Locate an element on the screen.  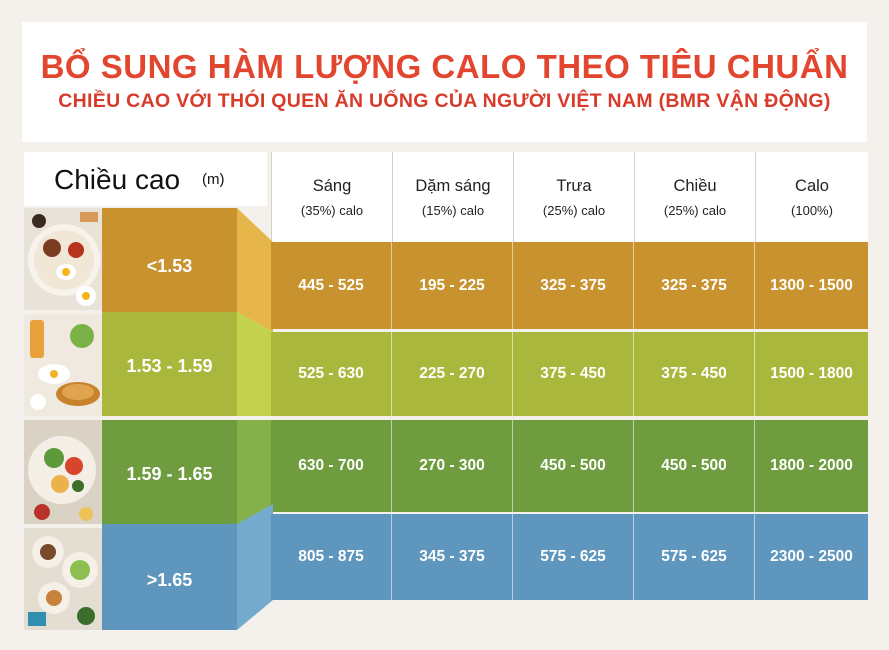
breakfast-plate-photo-icon is located at coordinates (63, 259).